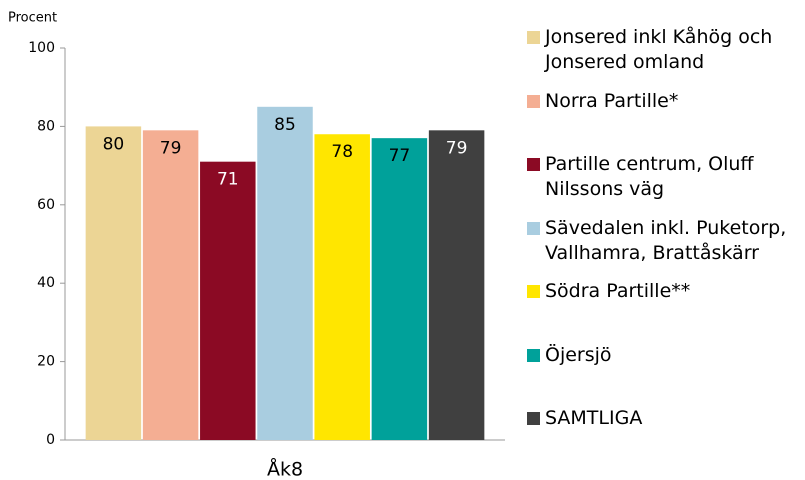 The height and width of the screenshot is (480, 805). Describe the element at coordinates (285, 469) in the screenshot. I see `x-tick-label: Åk8` at that location.